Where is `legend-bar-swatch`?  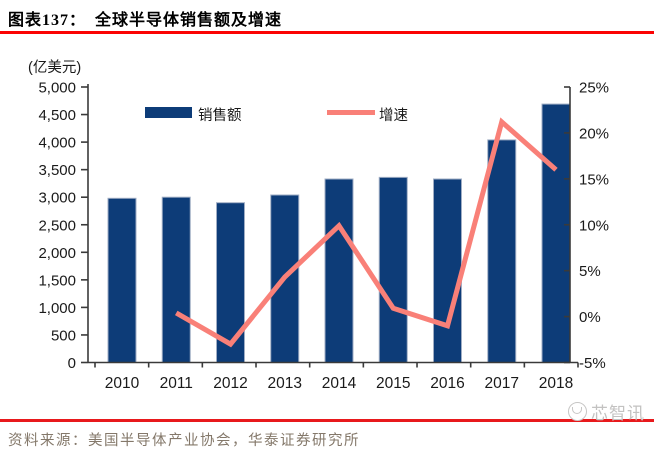 legend-bar-swatch is located at coordinates (168, 112).